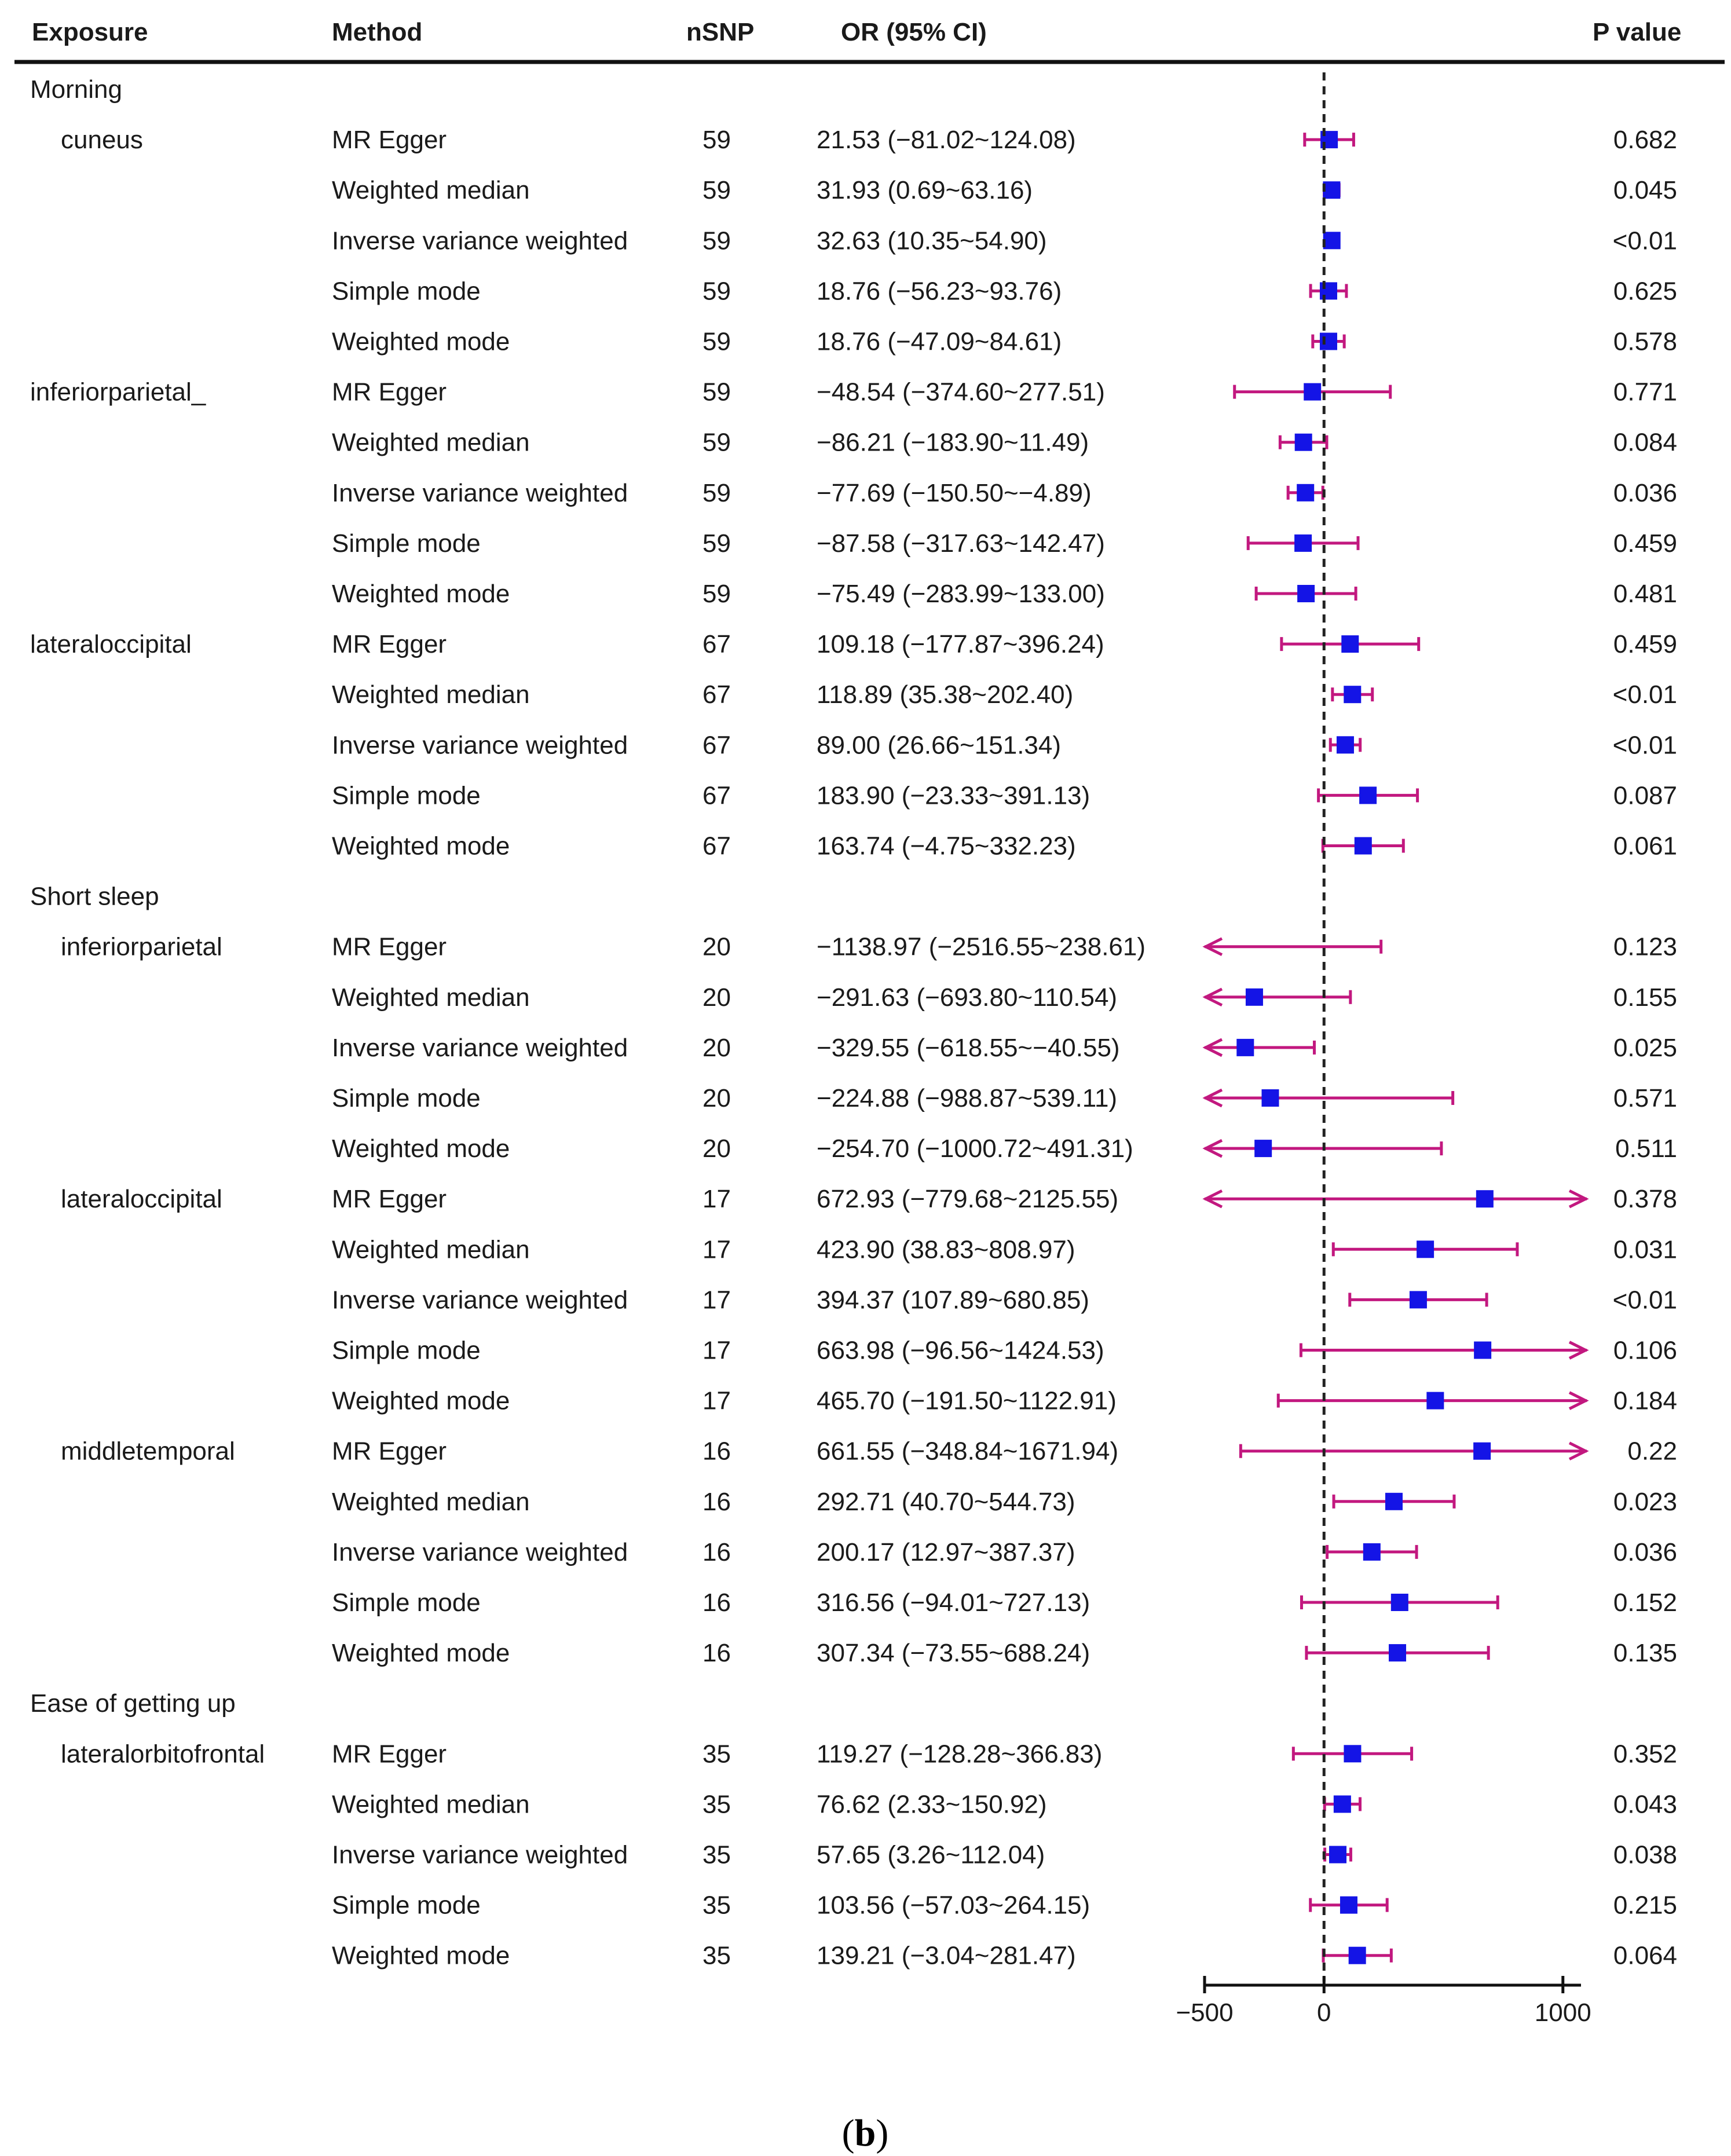 The image size is (1731, 2156). What do you see at coordinates (118, 393) in the screenshot?
I see `exposure-label: inferiorparietal_` at bounding box center [118, 393].